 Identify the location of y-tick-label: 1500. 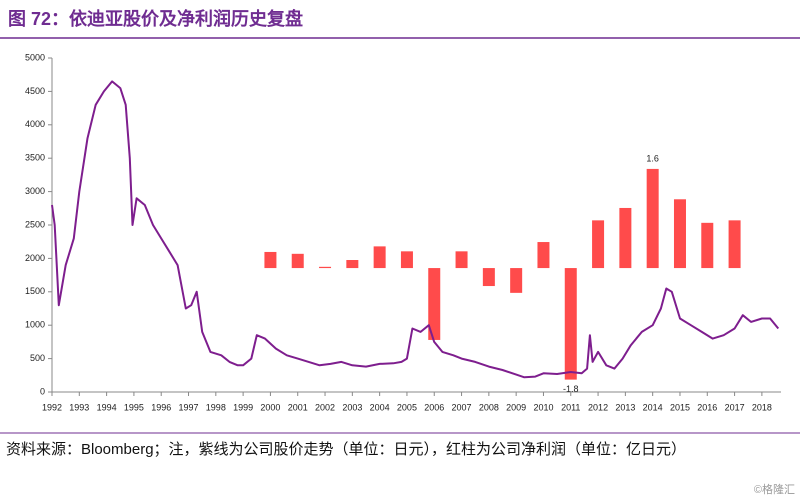
(35, 291).